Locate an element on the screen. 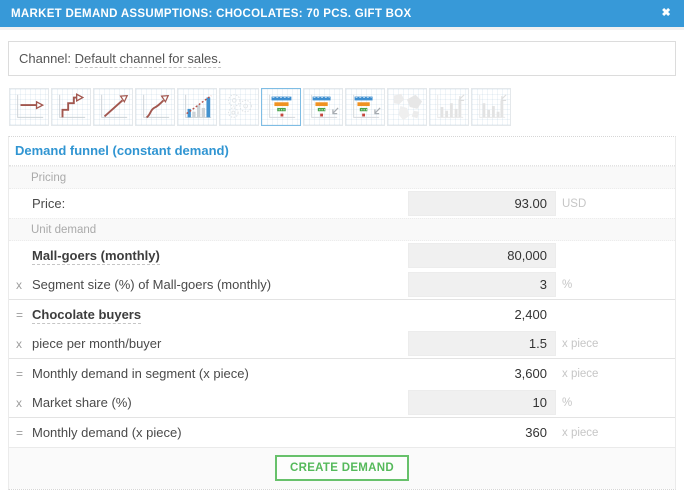  map-demand-icon is located at coordinates (407, 107).